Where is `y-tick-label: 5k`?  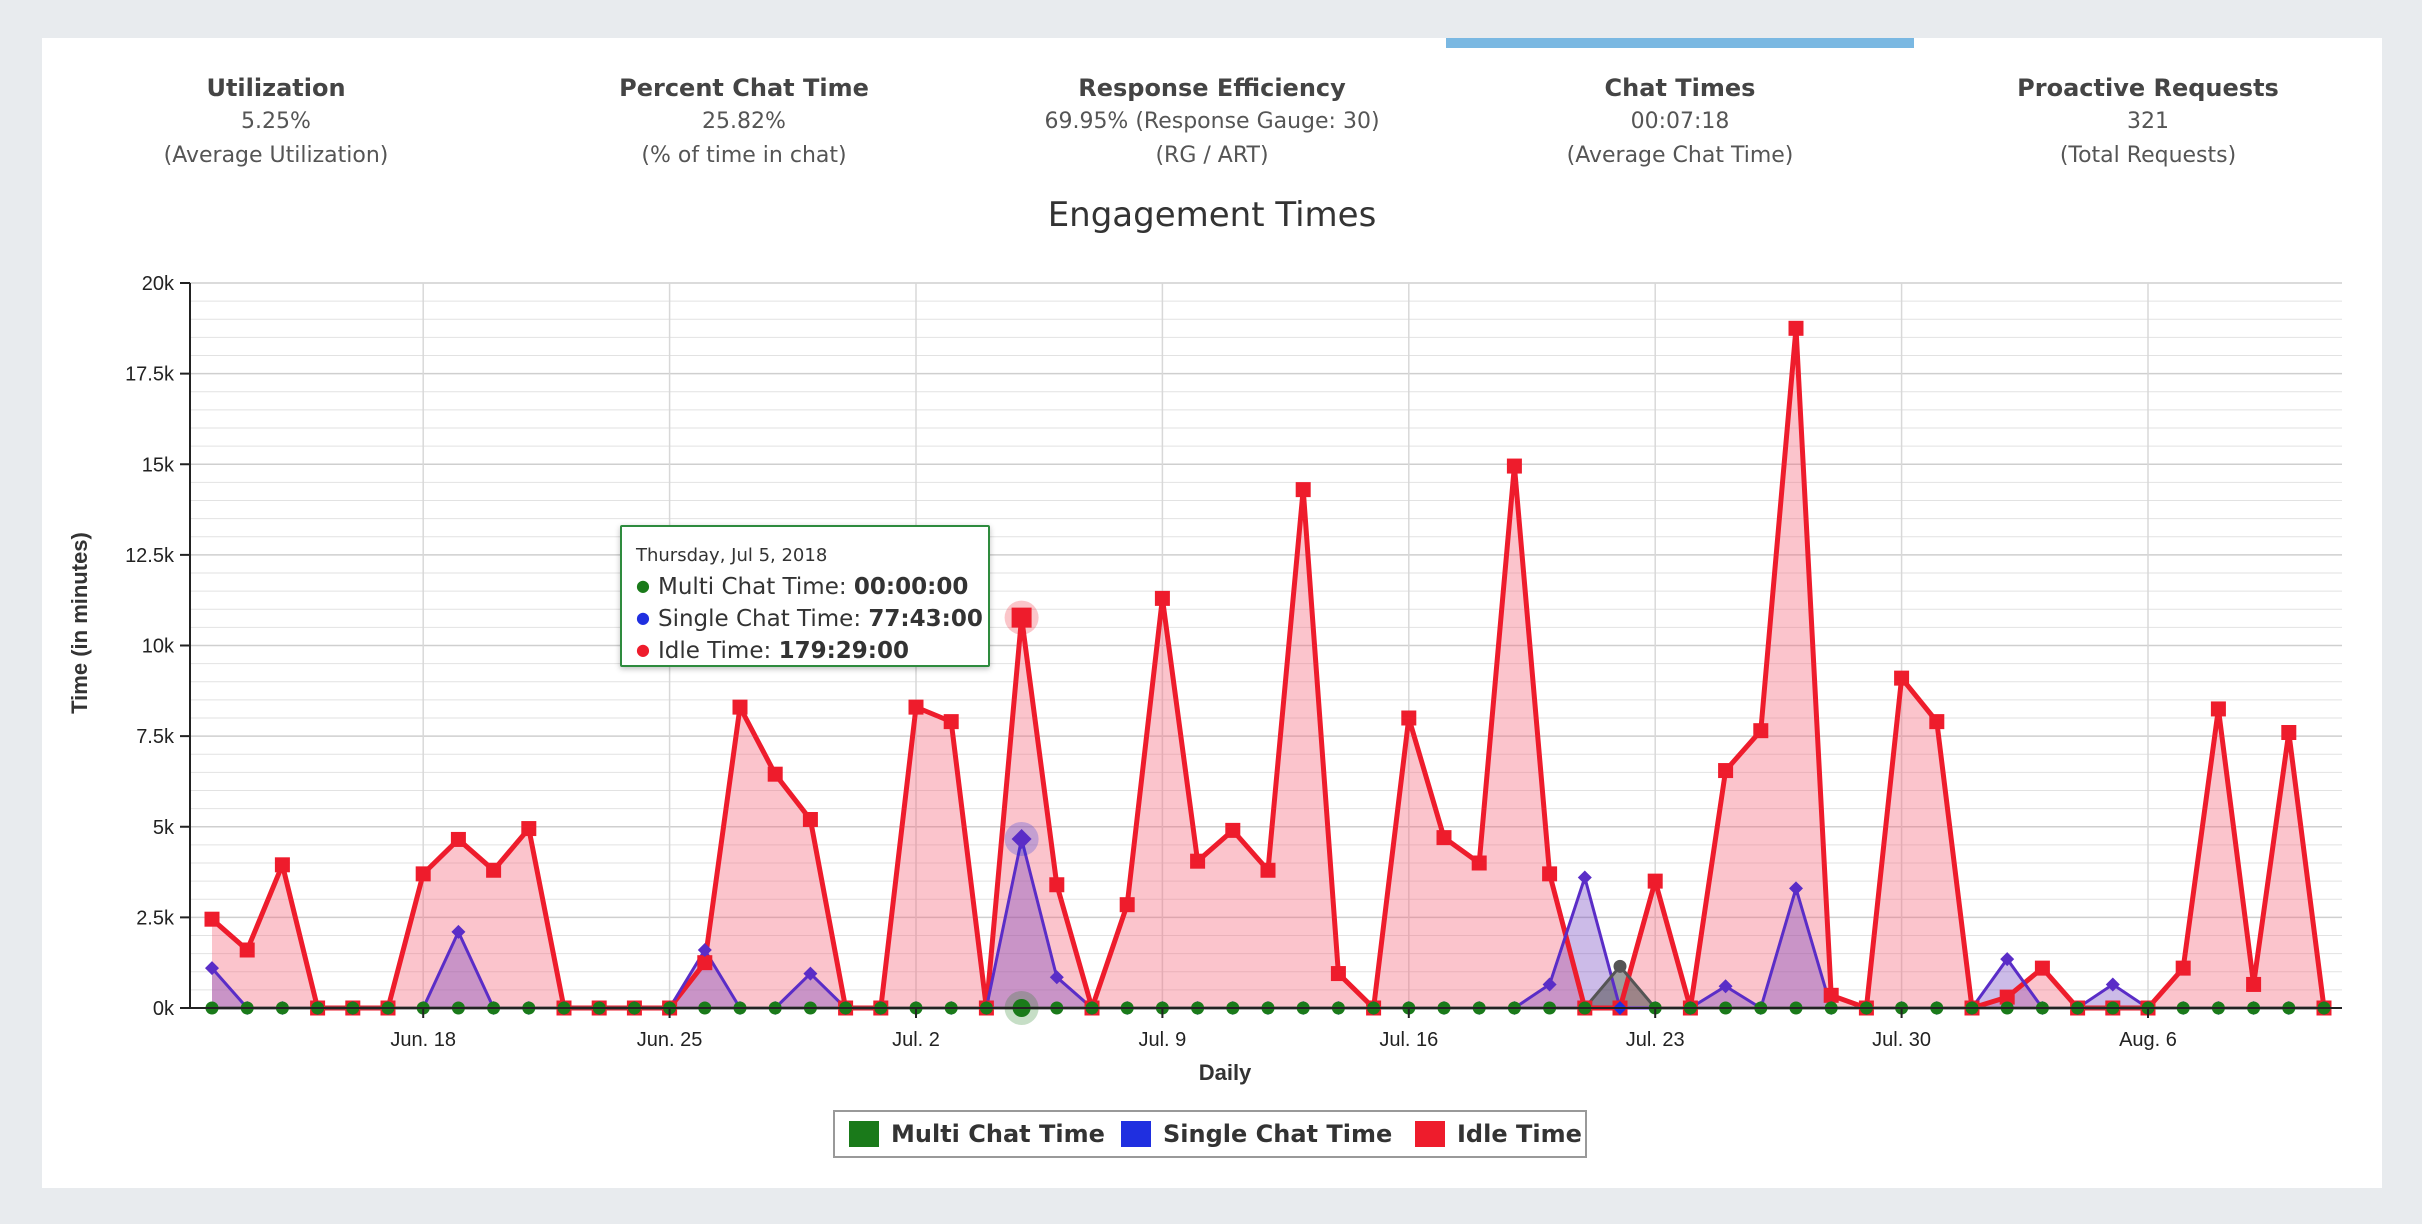
y-tick-label: 5k is located at coordinates (164, 828).